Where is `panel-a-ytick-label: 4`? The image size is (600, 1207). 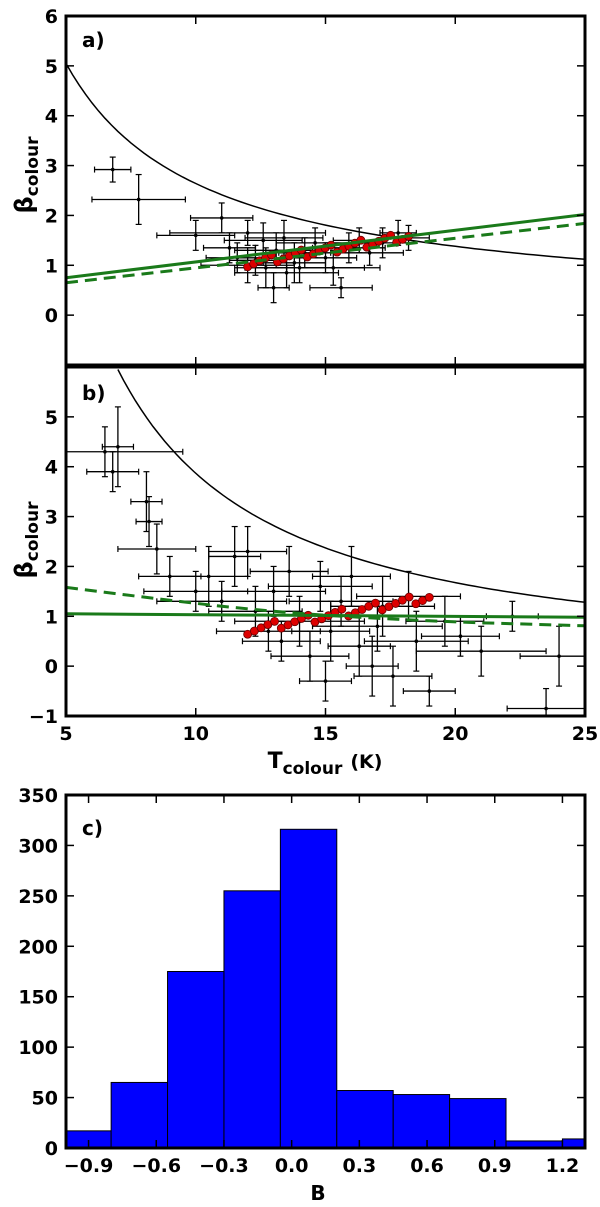 panel-a-ytick-label: 4 is located at coordinates (51, 117).